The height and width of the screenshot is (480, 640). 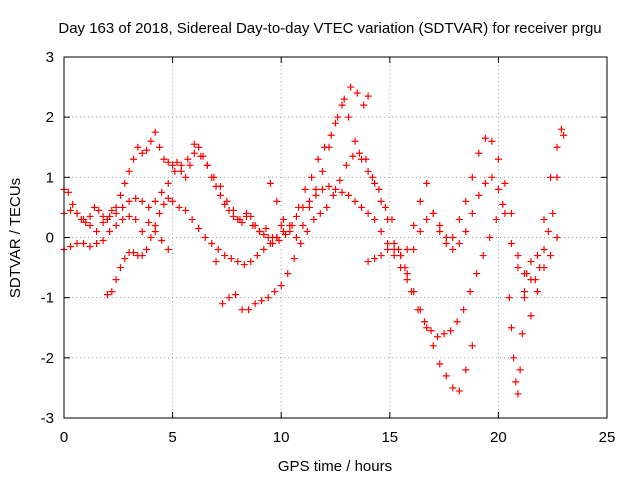 What do you see at coordinates (172, 437) in the screenshot?
I see `x-tick-label: 5` at bounding box center [172, 437].